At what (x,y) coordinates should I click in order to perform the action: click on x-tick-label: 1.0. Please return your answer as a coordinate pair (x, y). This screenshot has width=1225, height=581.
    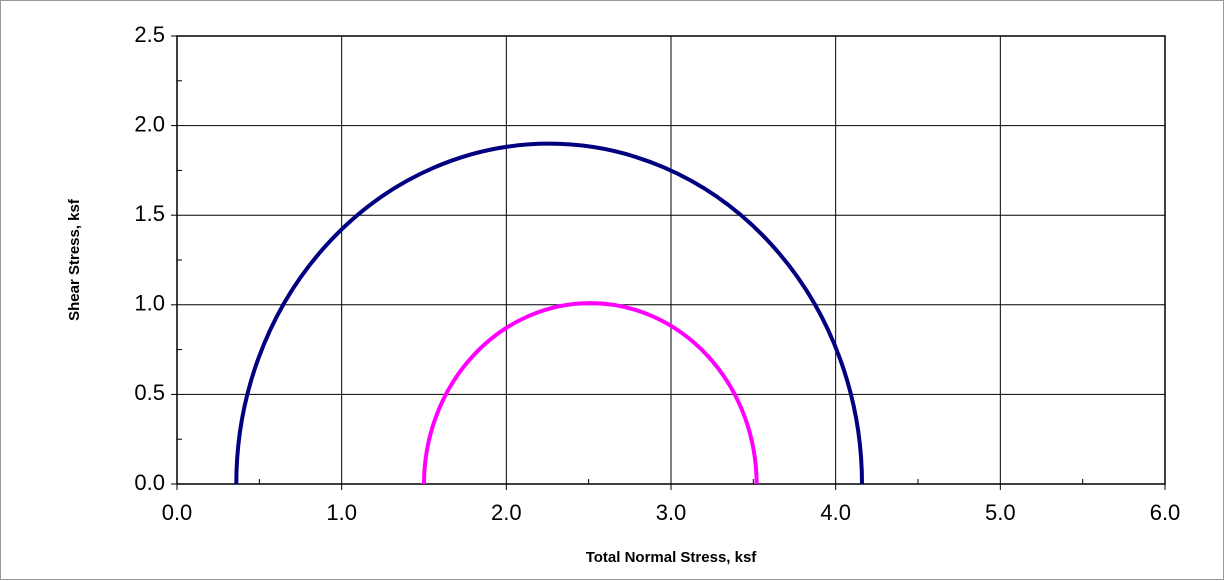
    Looking at the image, I should click on (341, 512).